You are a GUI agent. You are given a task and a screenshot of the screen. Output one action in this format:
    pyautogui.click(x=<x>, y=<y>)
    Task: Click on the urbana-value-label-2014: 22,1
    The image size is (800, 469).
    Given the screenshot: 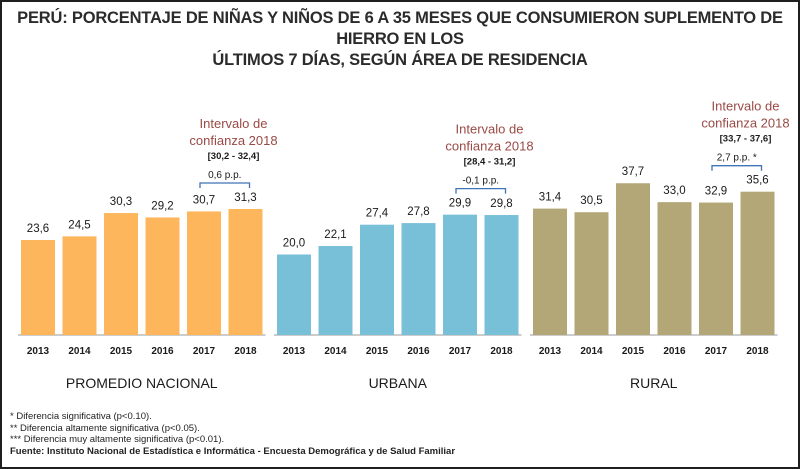 What is the action you would take?
    pyautogui.click(x=335, y=235)
    